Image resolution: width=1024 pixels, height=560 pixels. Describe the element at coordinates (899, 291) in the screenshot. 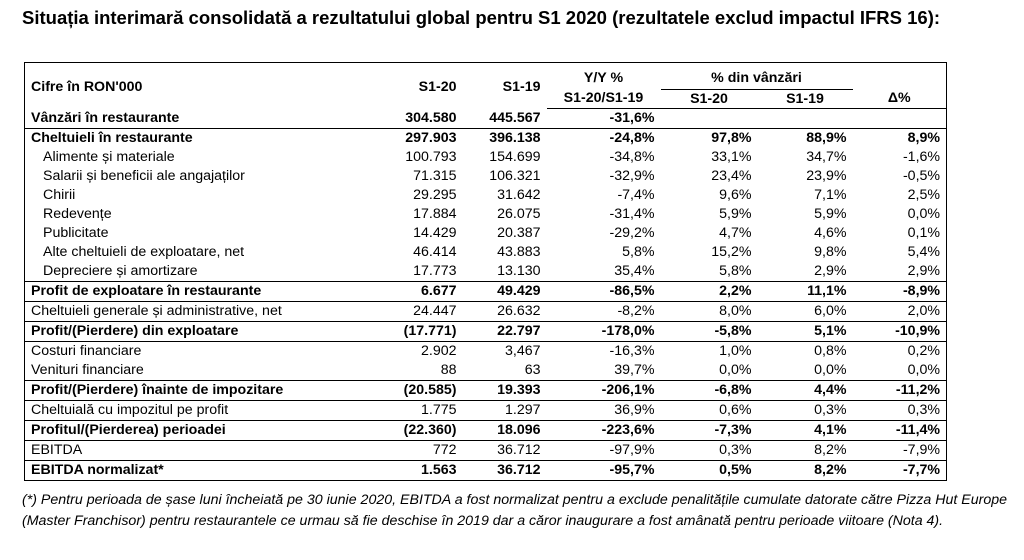

I see `row-delta: -8,9%` at that location.